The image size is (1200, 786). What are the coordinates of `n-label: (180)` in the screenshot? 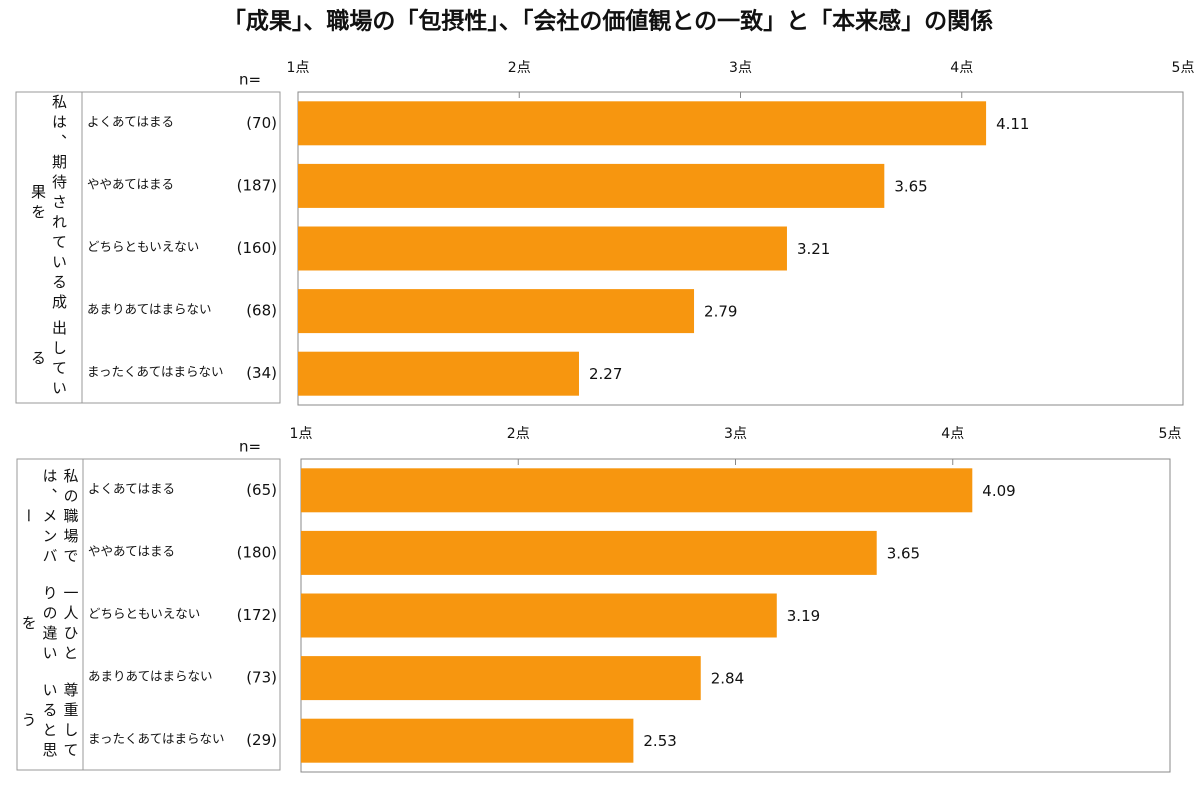 It's located at (257, 552).